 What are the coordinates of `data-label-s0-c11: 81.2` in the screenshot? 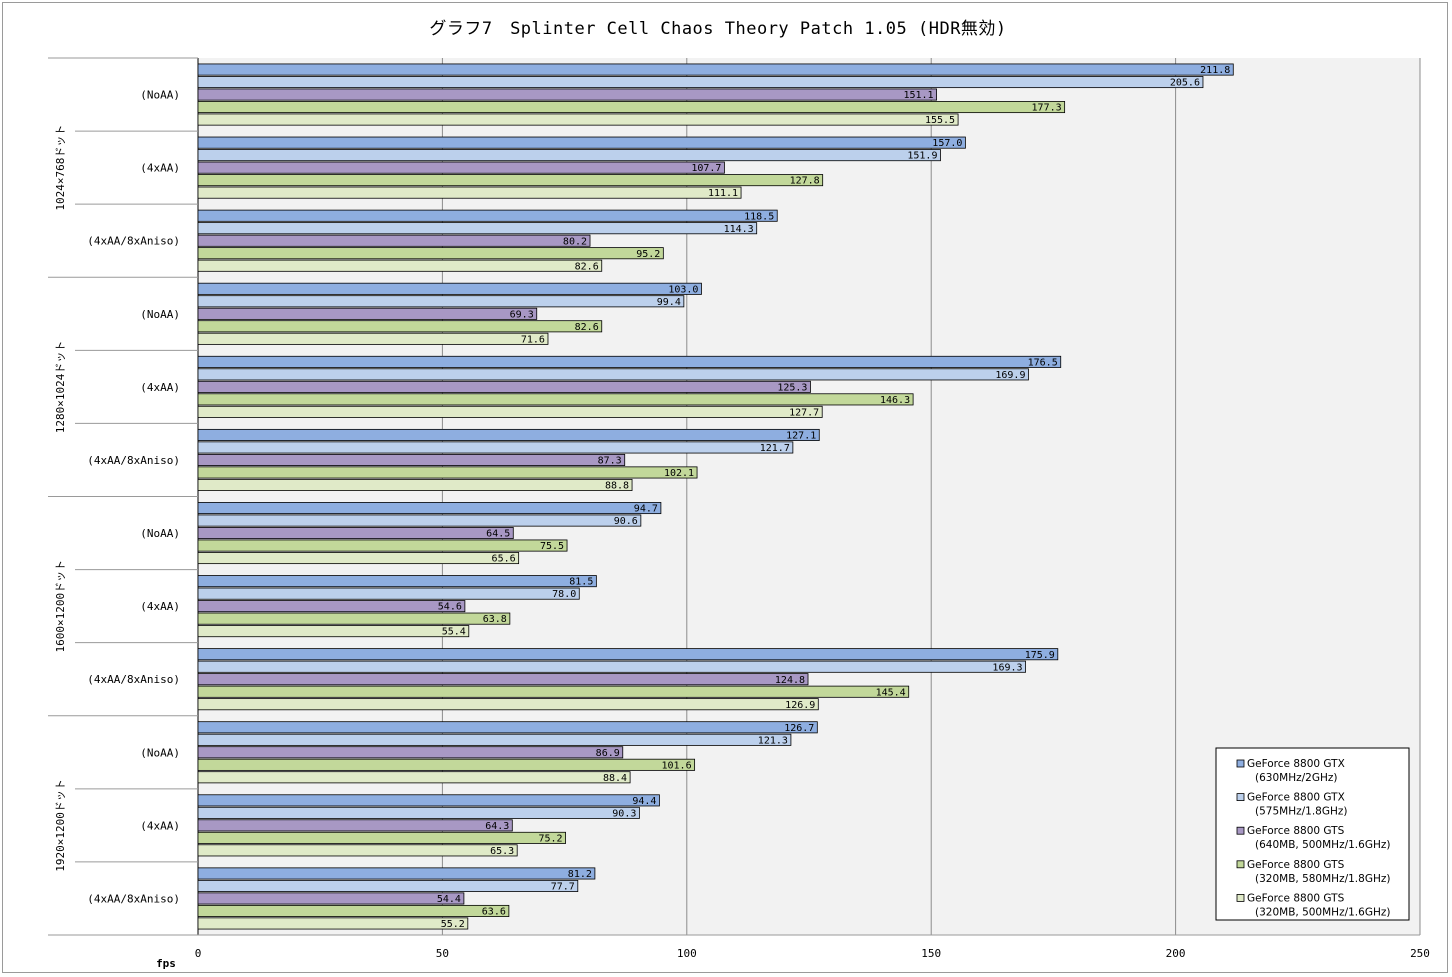 It's located at (580, 874).